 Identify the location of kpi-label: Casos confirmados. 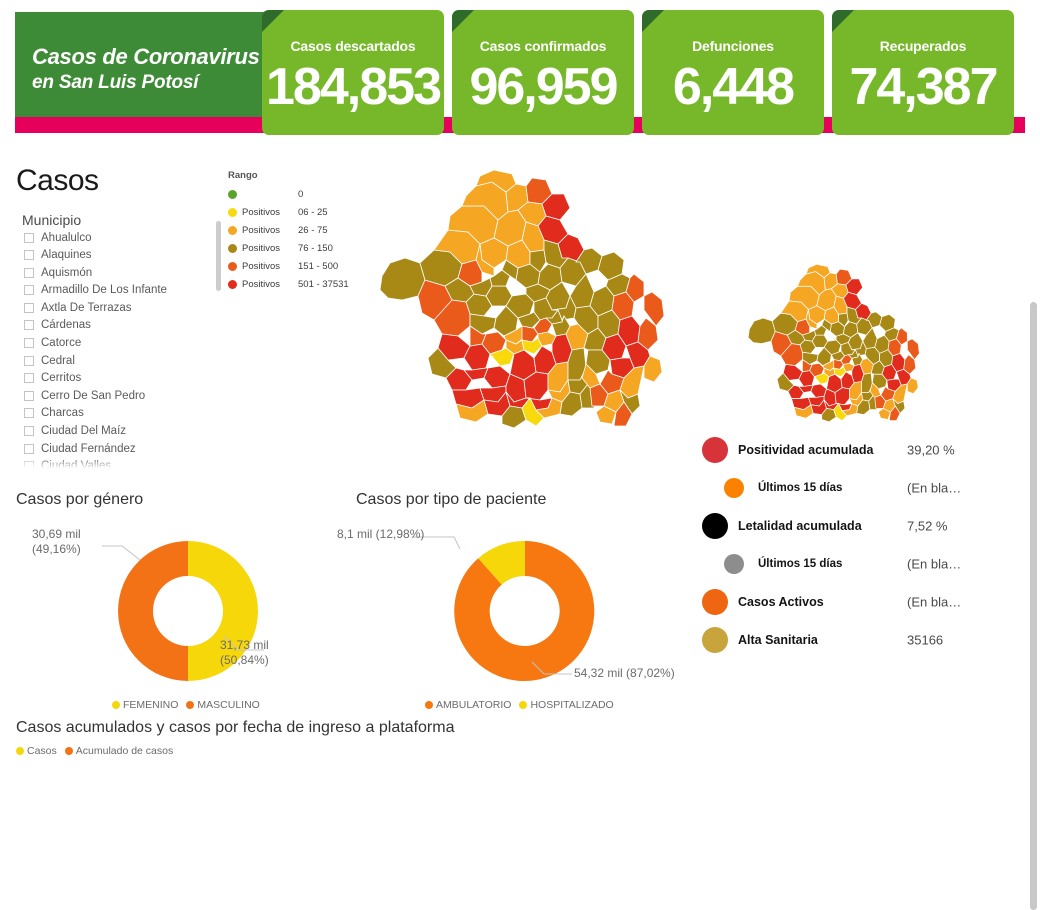
(543, 46).